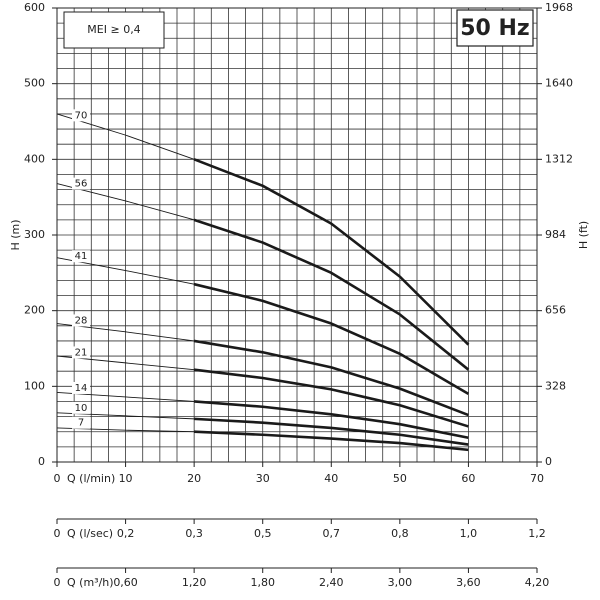  I want to click on x-tick-label: 50, so click(400, 478).